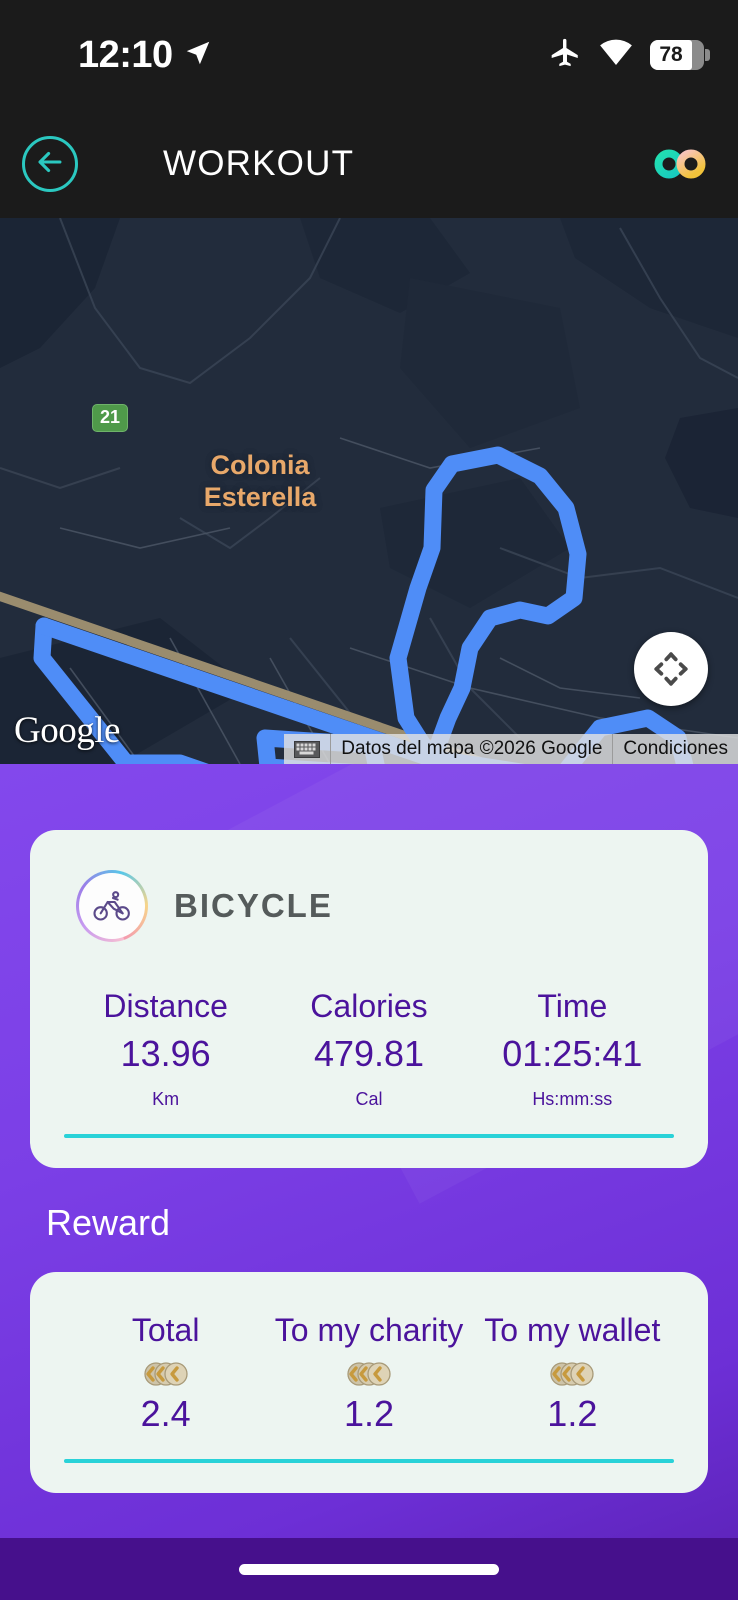 The height and width of the screenshot is (1600, 738). What do you see at coordinates (369, 906) in the screenshot?
I see `activity-header: BICYCLE` at bounding box center [369, 906].